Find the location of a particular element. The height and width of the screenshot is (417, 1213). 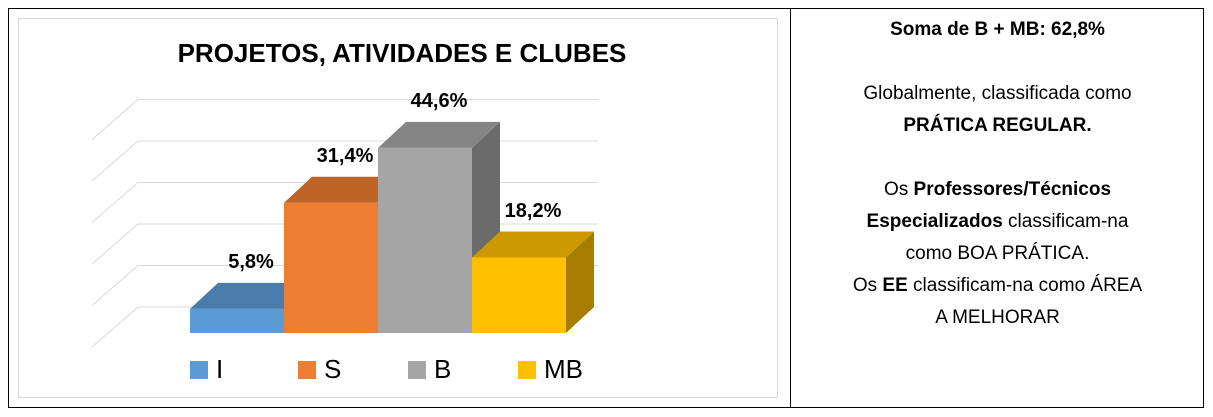

text: classificam-na como ÁREA is located at coordinates (1025, 285).